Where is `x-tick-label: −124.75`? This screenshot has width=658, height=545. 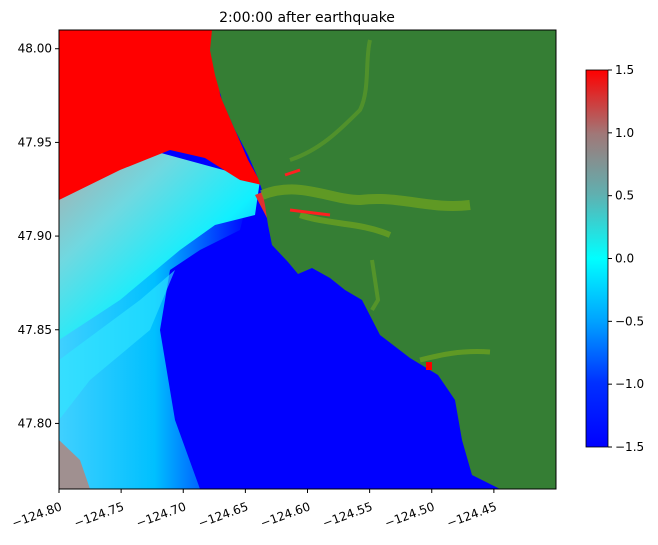 x-tick-label: −124.75 is located at coordinates (99, 514).